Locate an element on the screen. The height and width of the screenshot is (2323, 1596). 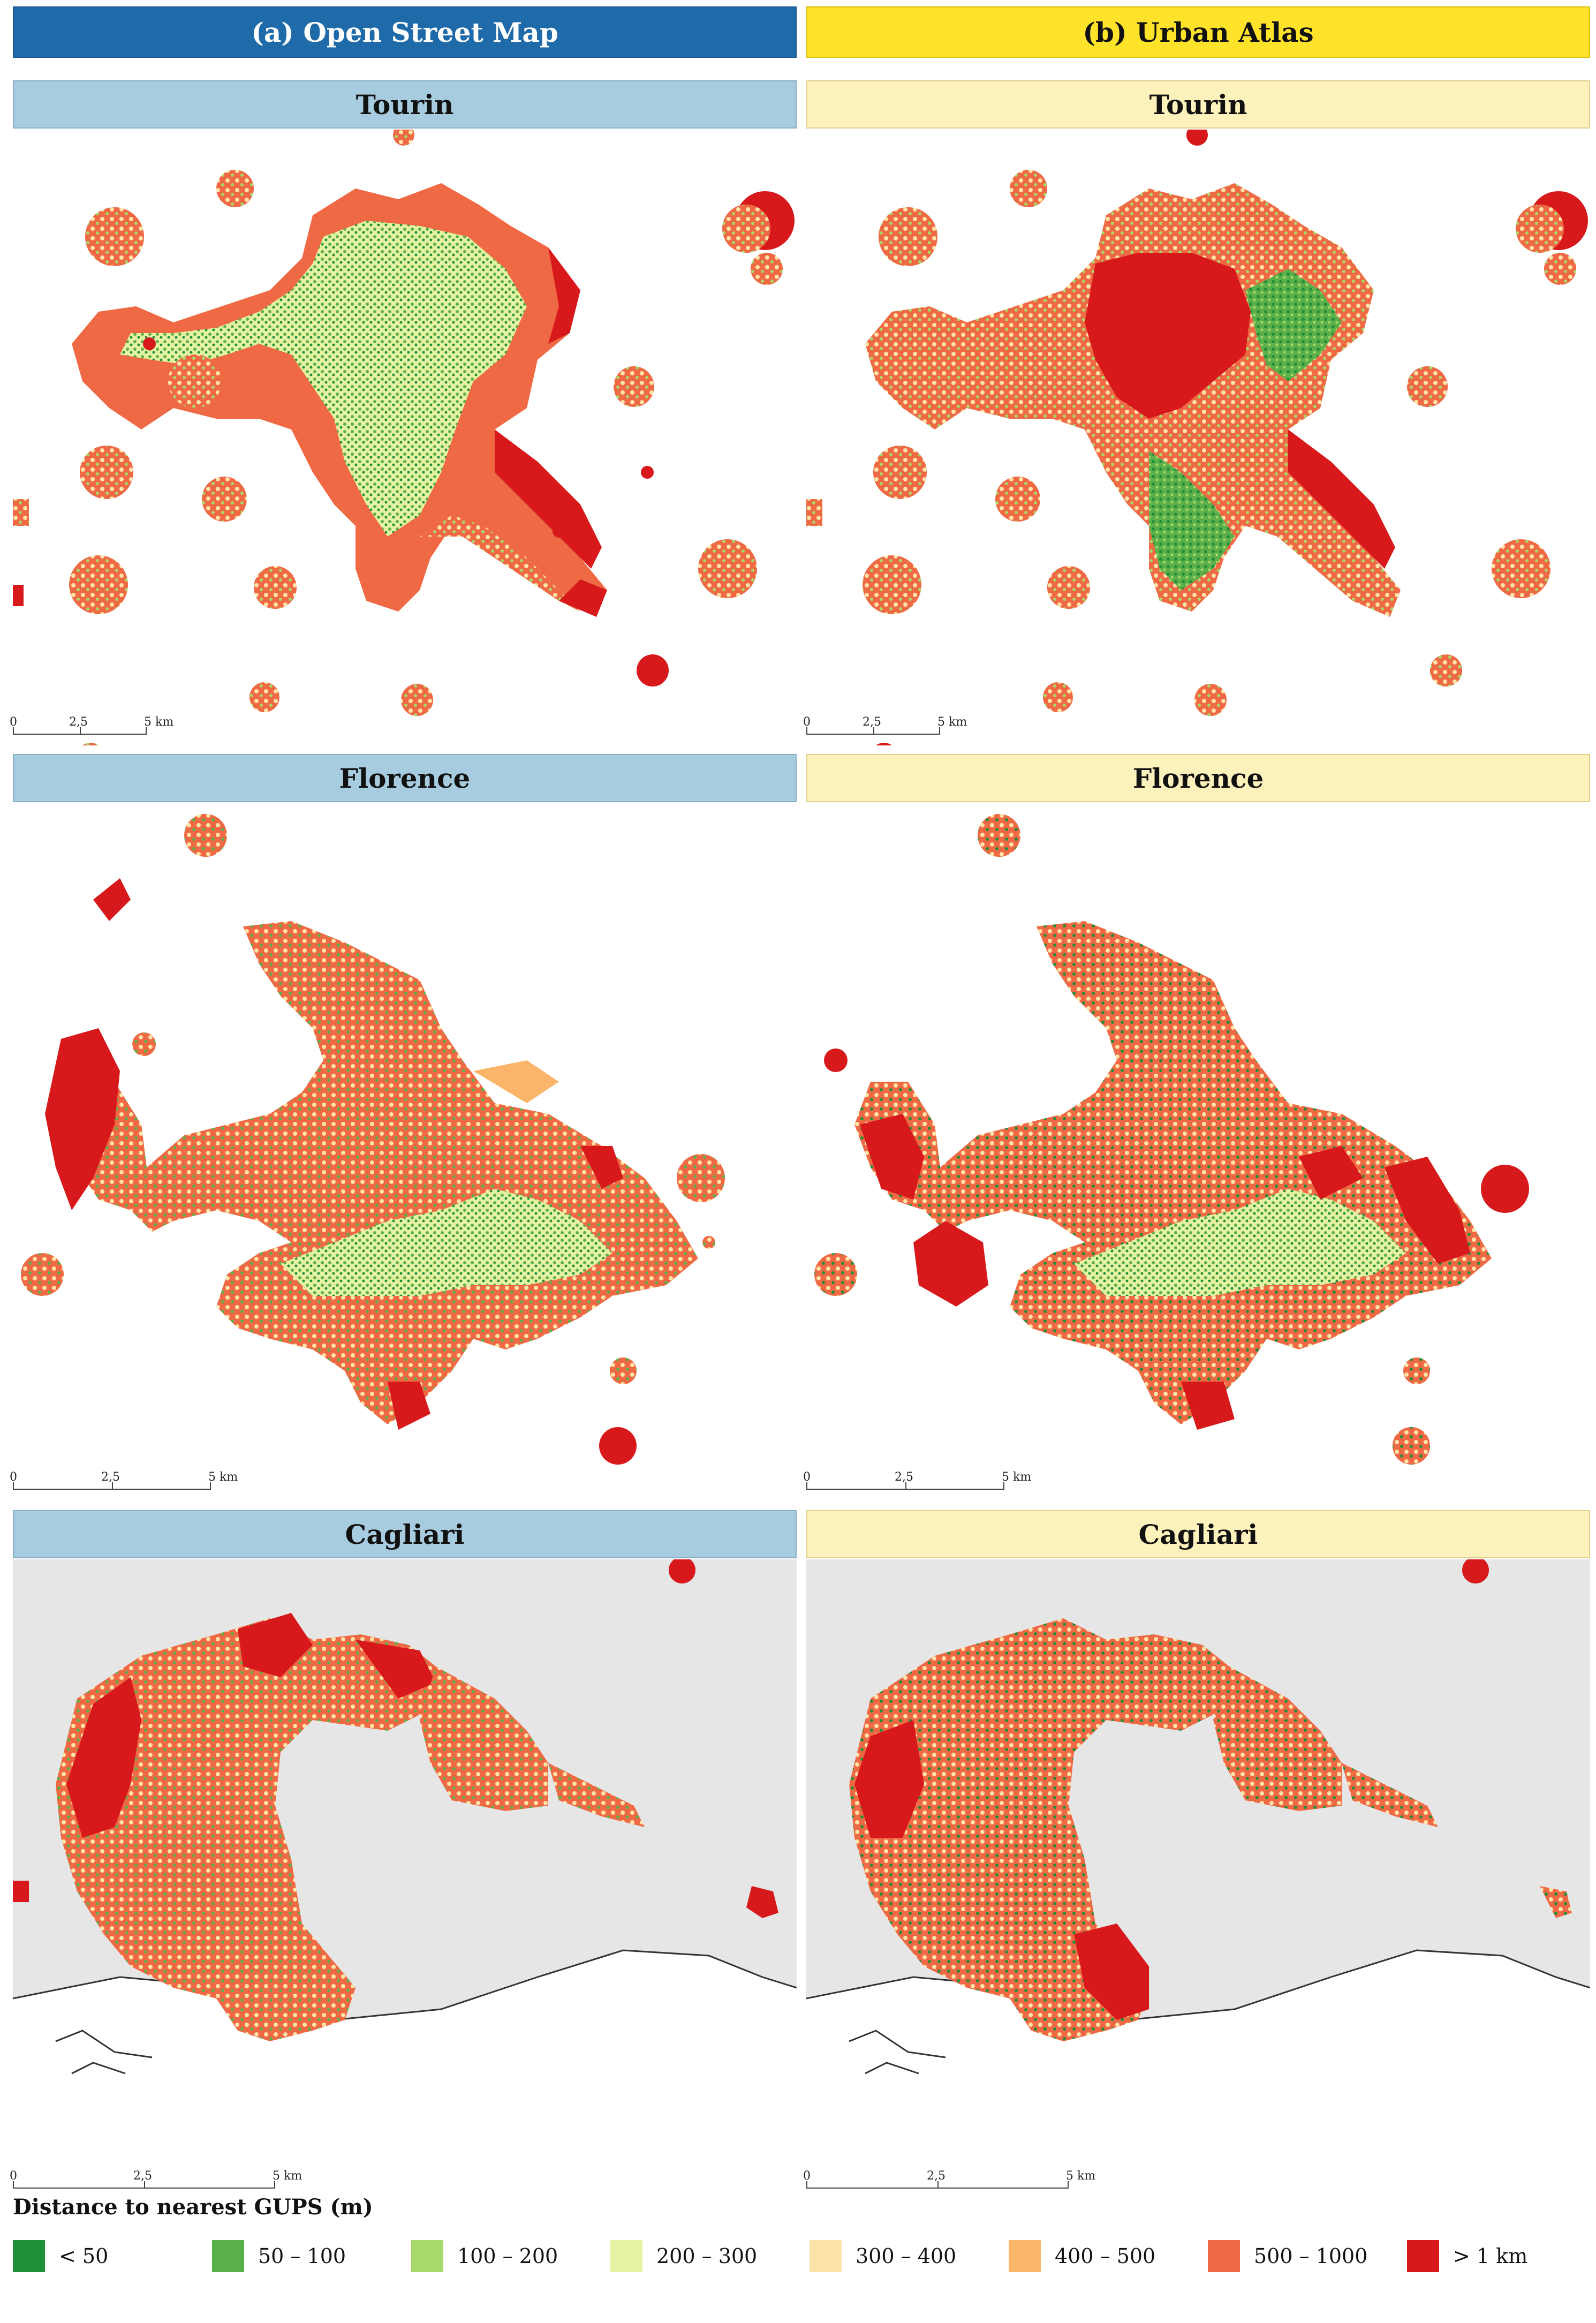
map-florence-urban-atlas is located at coordinates (1198, 1140).